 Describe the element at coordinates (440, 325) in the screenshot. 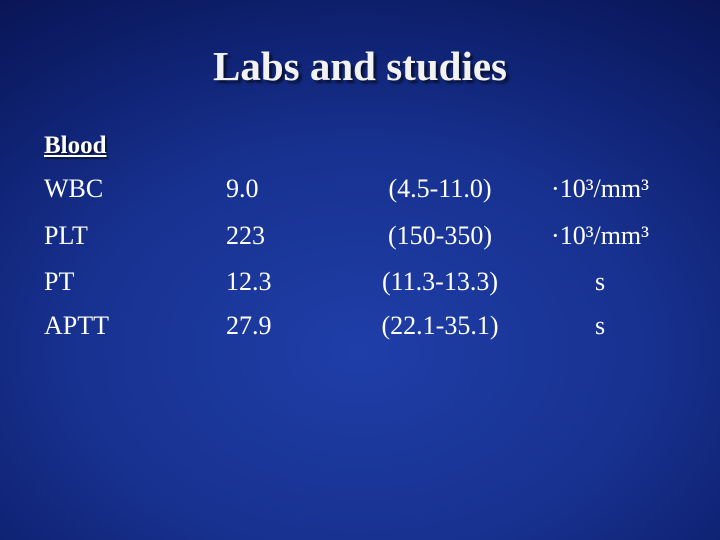

I see `reference-range: (22.1-35.1)` at that location.